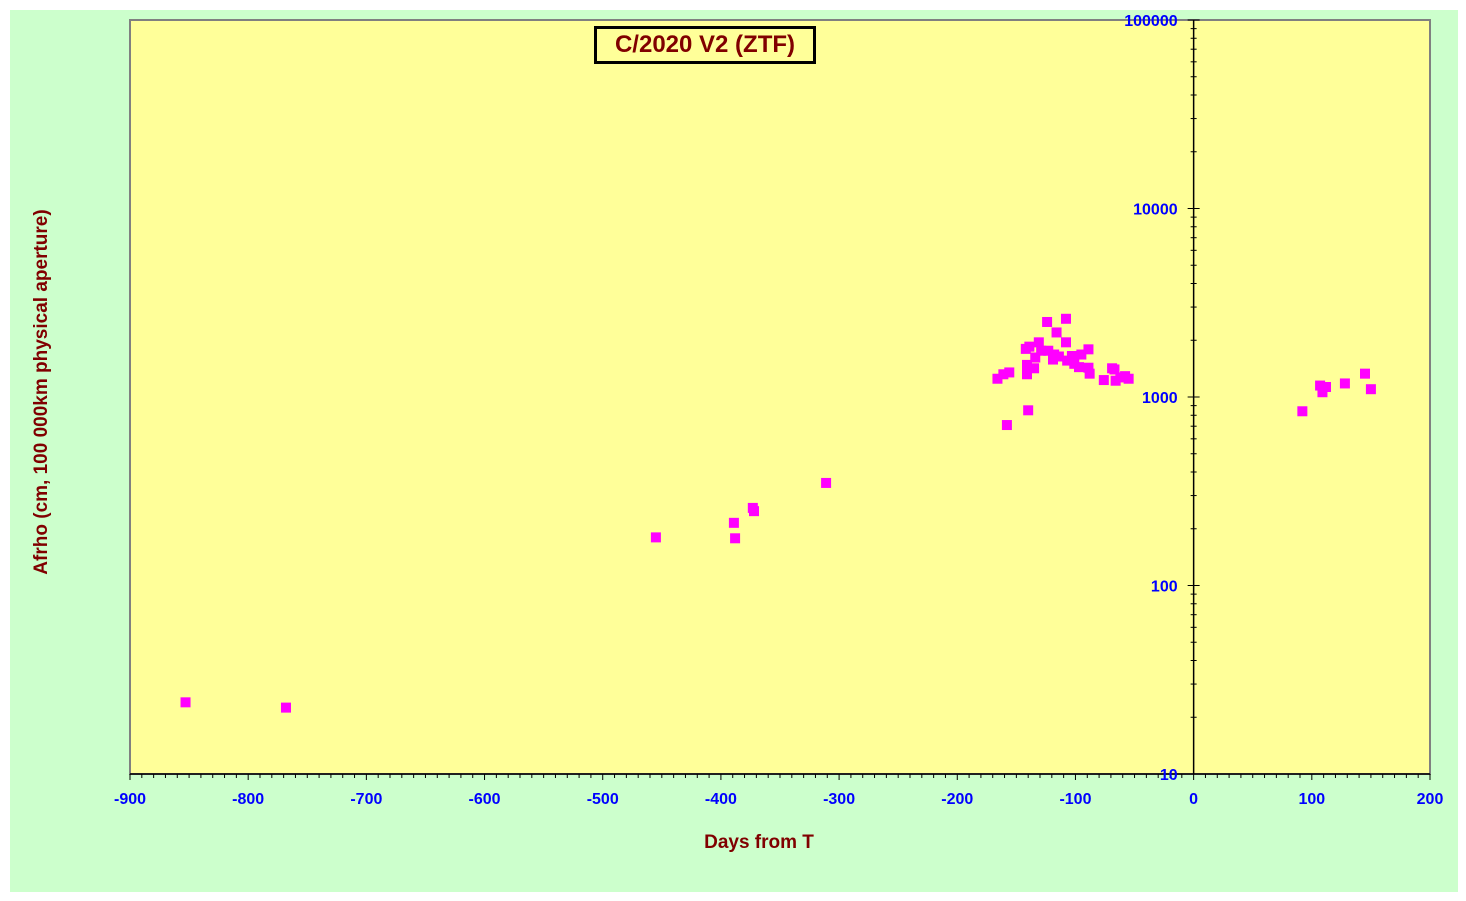 The width and height of the screenshot is (1466, 901). What do you see at coordinates (366, 799) in the screenshot?
I see `x-tick-label: -700` at bounding box center [366, 799].